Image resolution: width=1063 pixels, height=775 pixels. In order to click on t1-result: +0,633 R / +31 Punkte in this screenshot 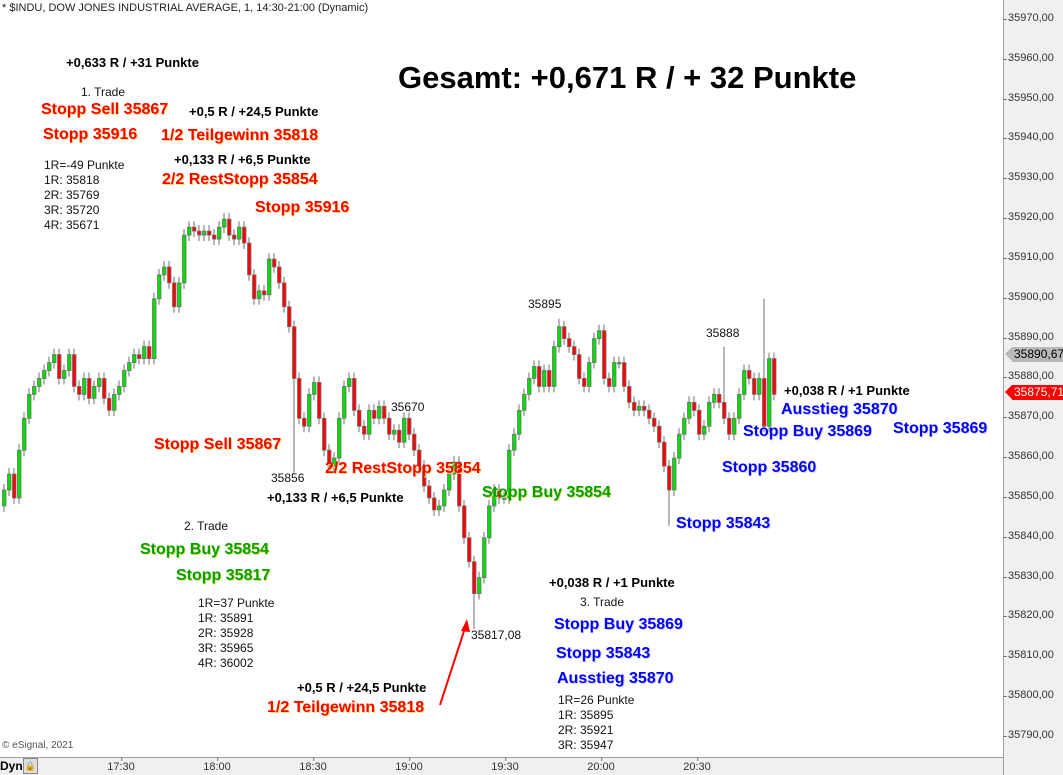, I will do `click(132, 62)`.